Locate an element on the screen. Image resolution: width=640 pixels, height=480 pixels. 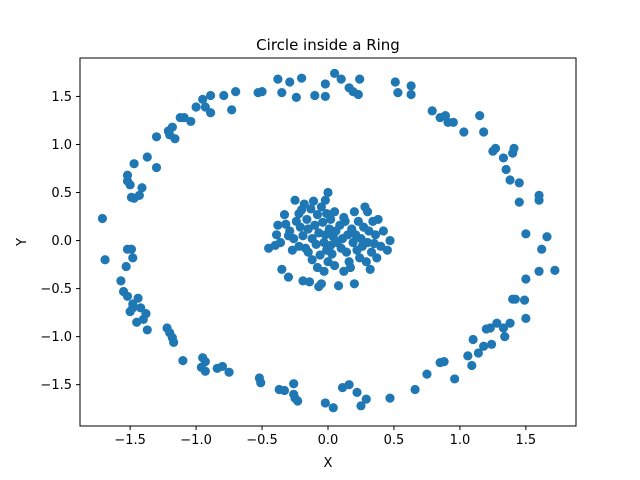
y-tick-label: 0.0 is located at coordinates (61, 241).